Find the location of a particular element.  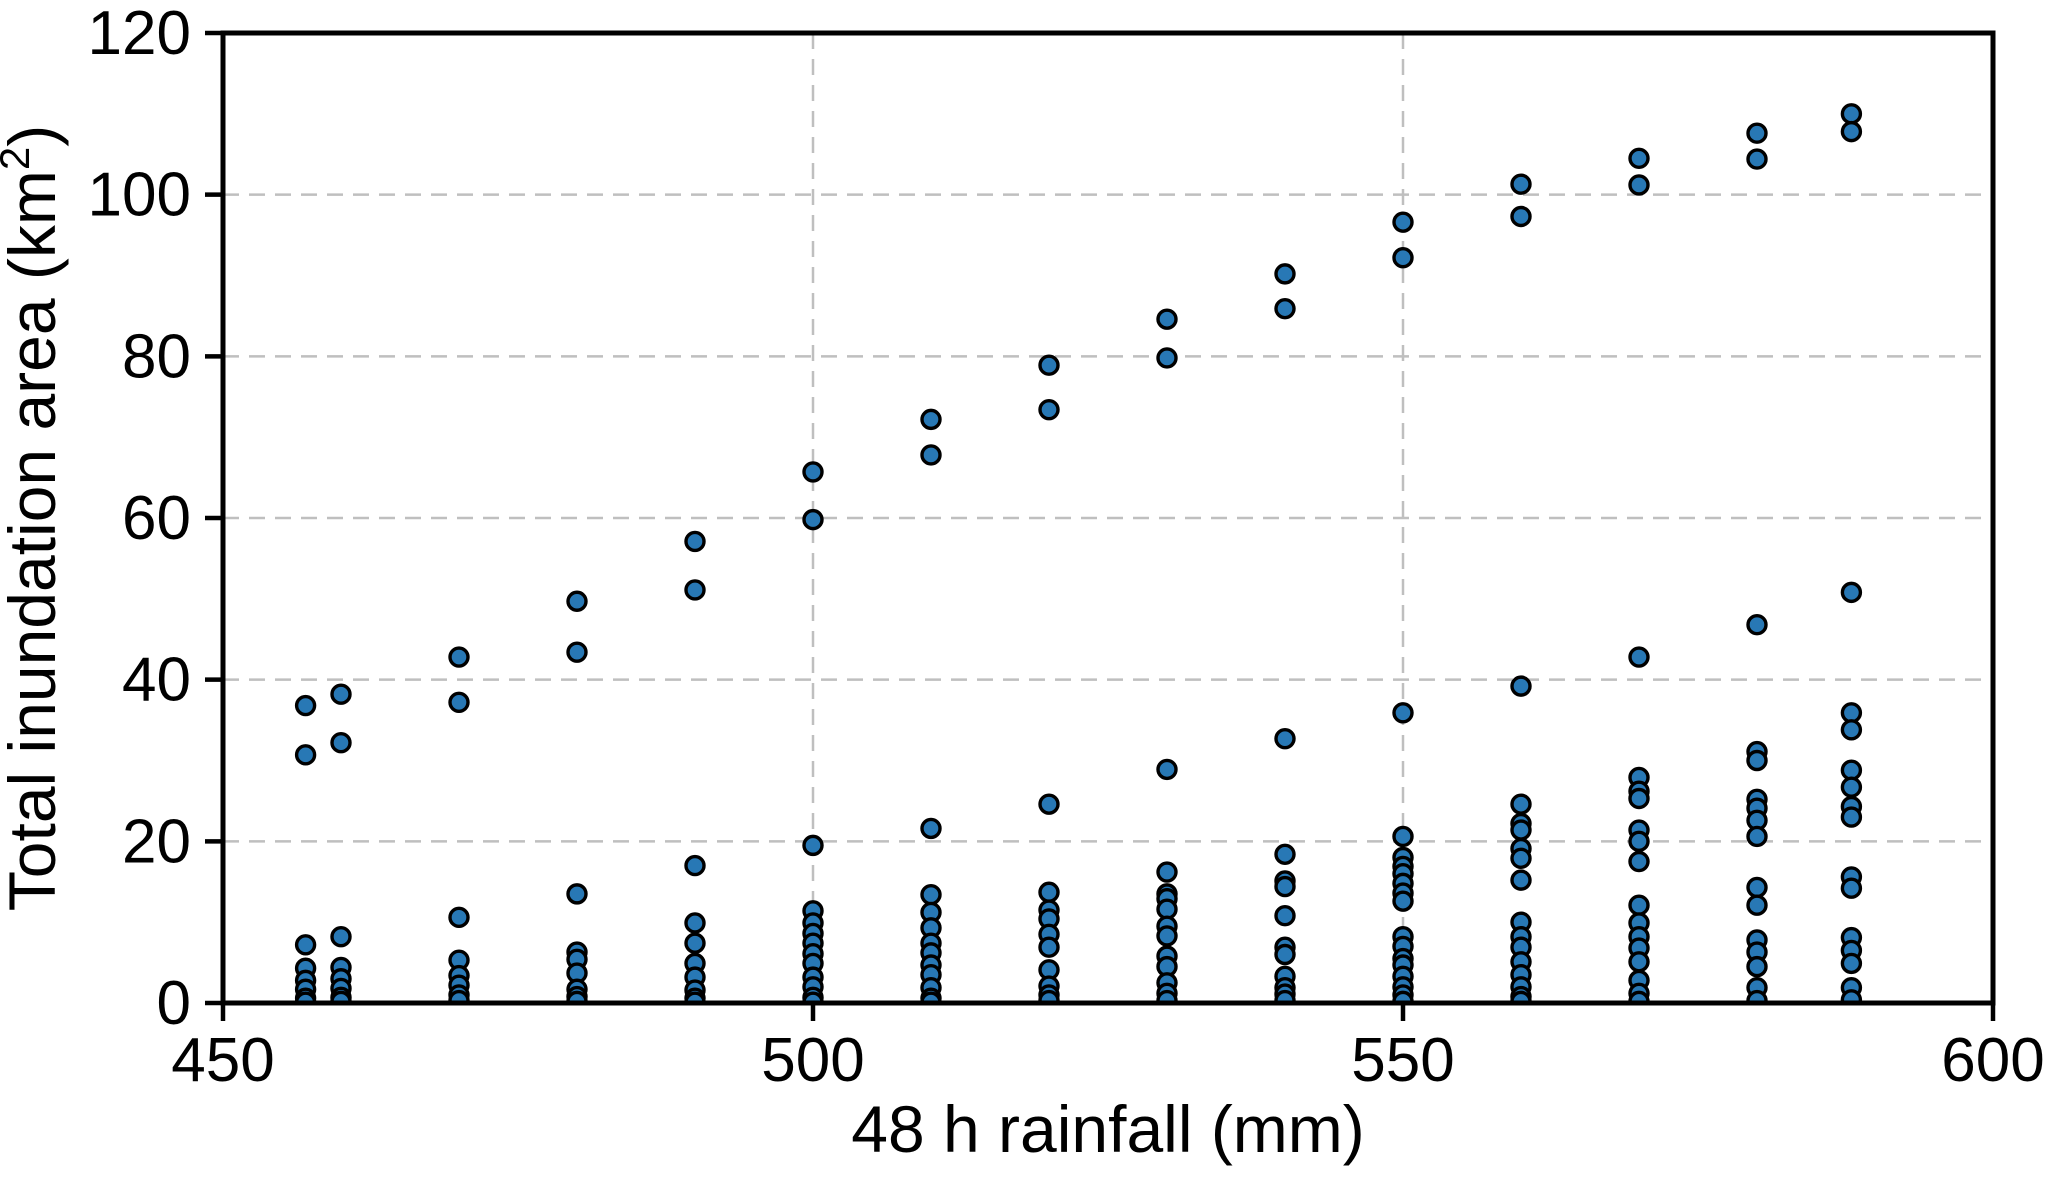

y-axis-label: Total inundation area (km2) is located at coordinates (34, 518).